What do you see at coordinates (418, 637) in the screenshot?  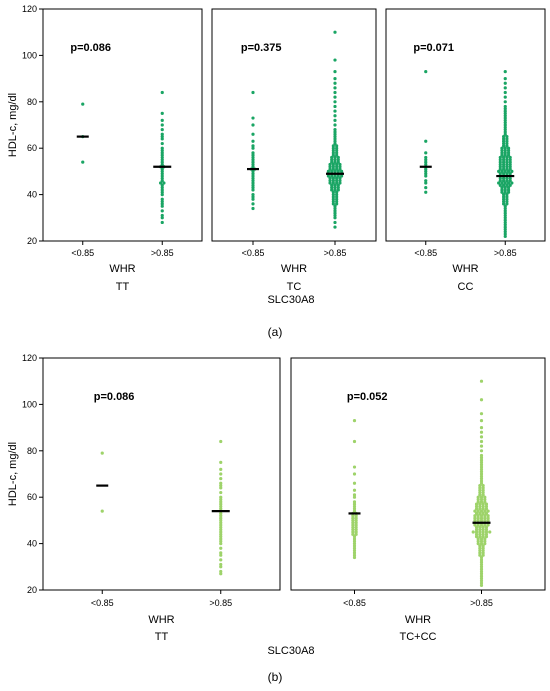 I see `genotype-label: TC+CC` at bounding box center [418, 637].